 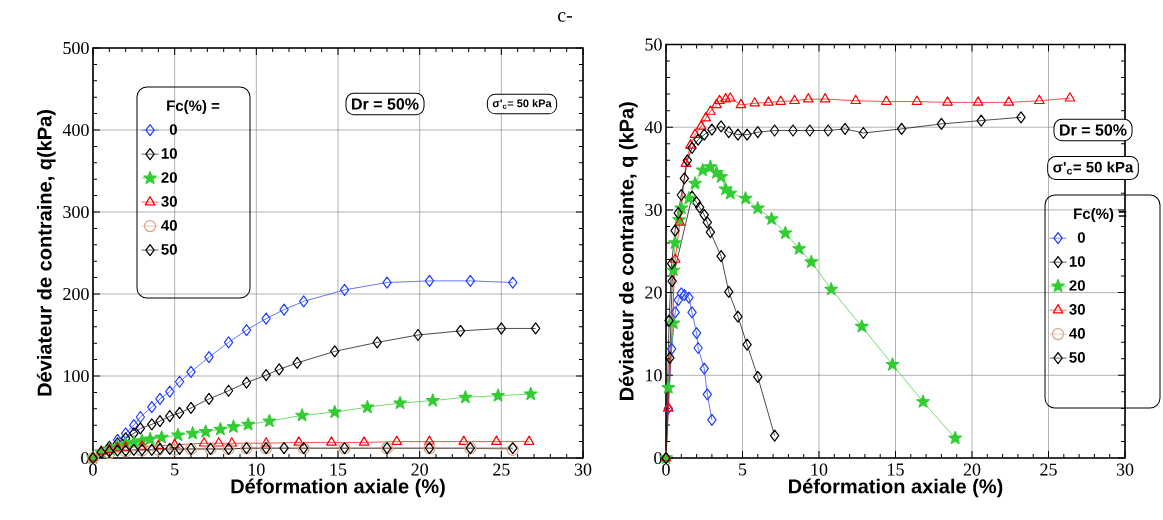 I want to click on y-tick-label: 300, so click(x=76, y=212).